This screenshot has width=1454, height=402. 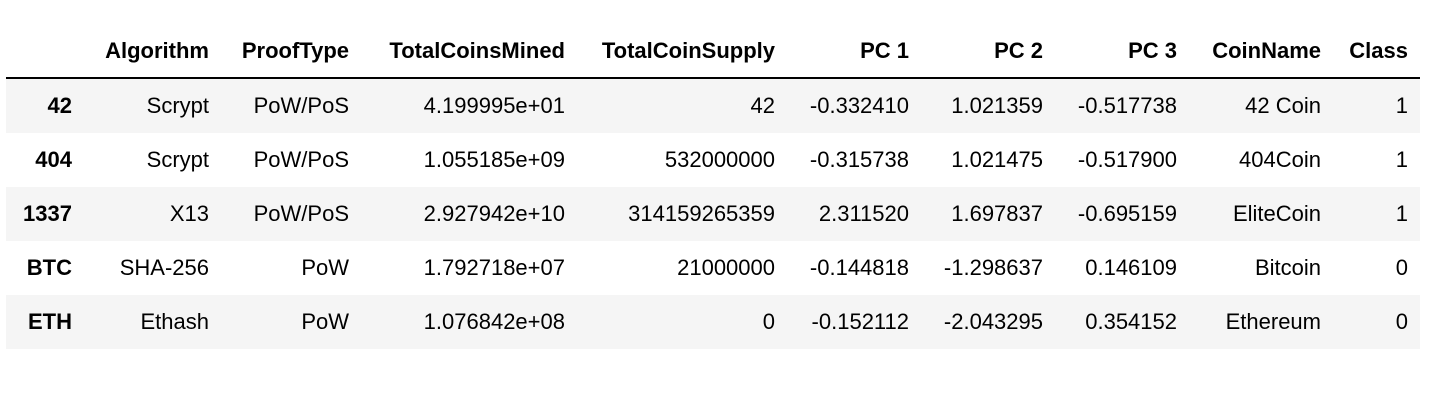 What do you see at coordinates (762, 105) in the screenshot?
I see `cell-totalcoinsupply: 42` at bounding box center [762, 105].